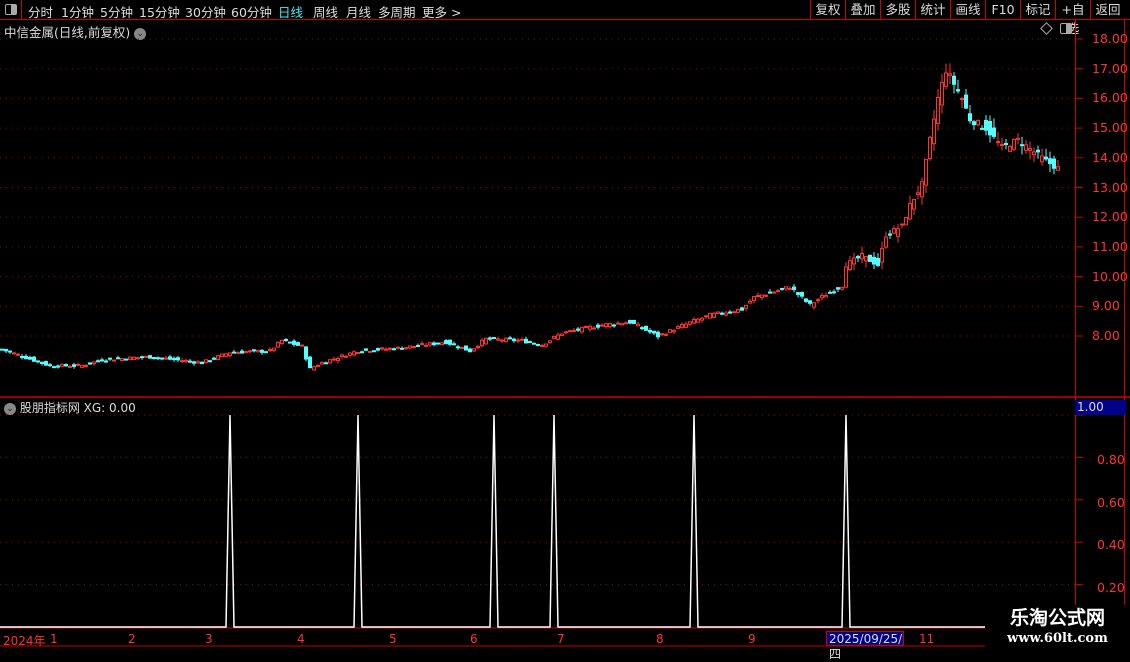 This screenshot has width=1130, height=662. Describe the element at coordinates (291, 12) in the screenshot. I see `period-tab-6: 日线` at that location.